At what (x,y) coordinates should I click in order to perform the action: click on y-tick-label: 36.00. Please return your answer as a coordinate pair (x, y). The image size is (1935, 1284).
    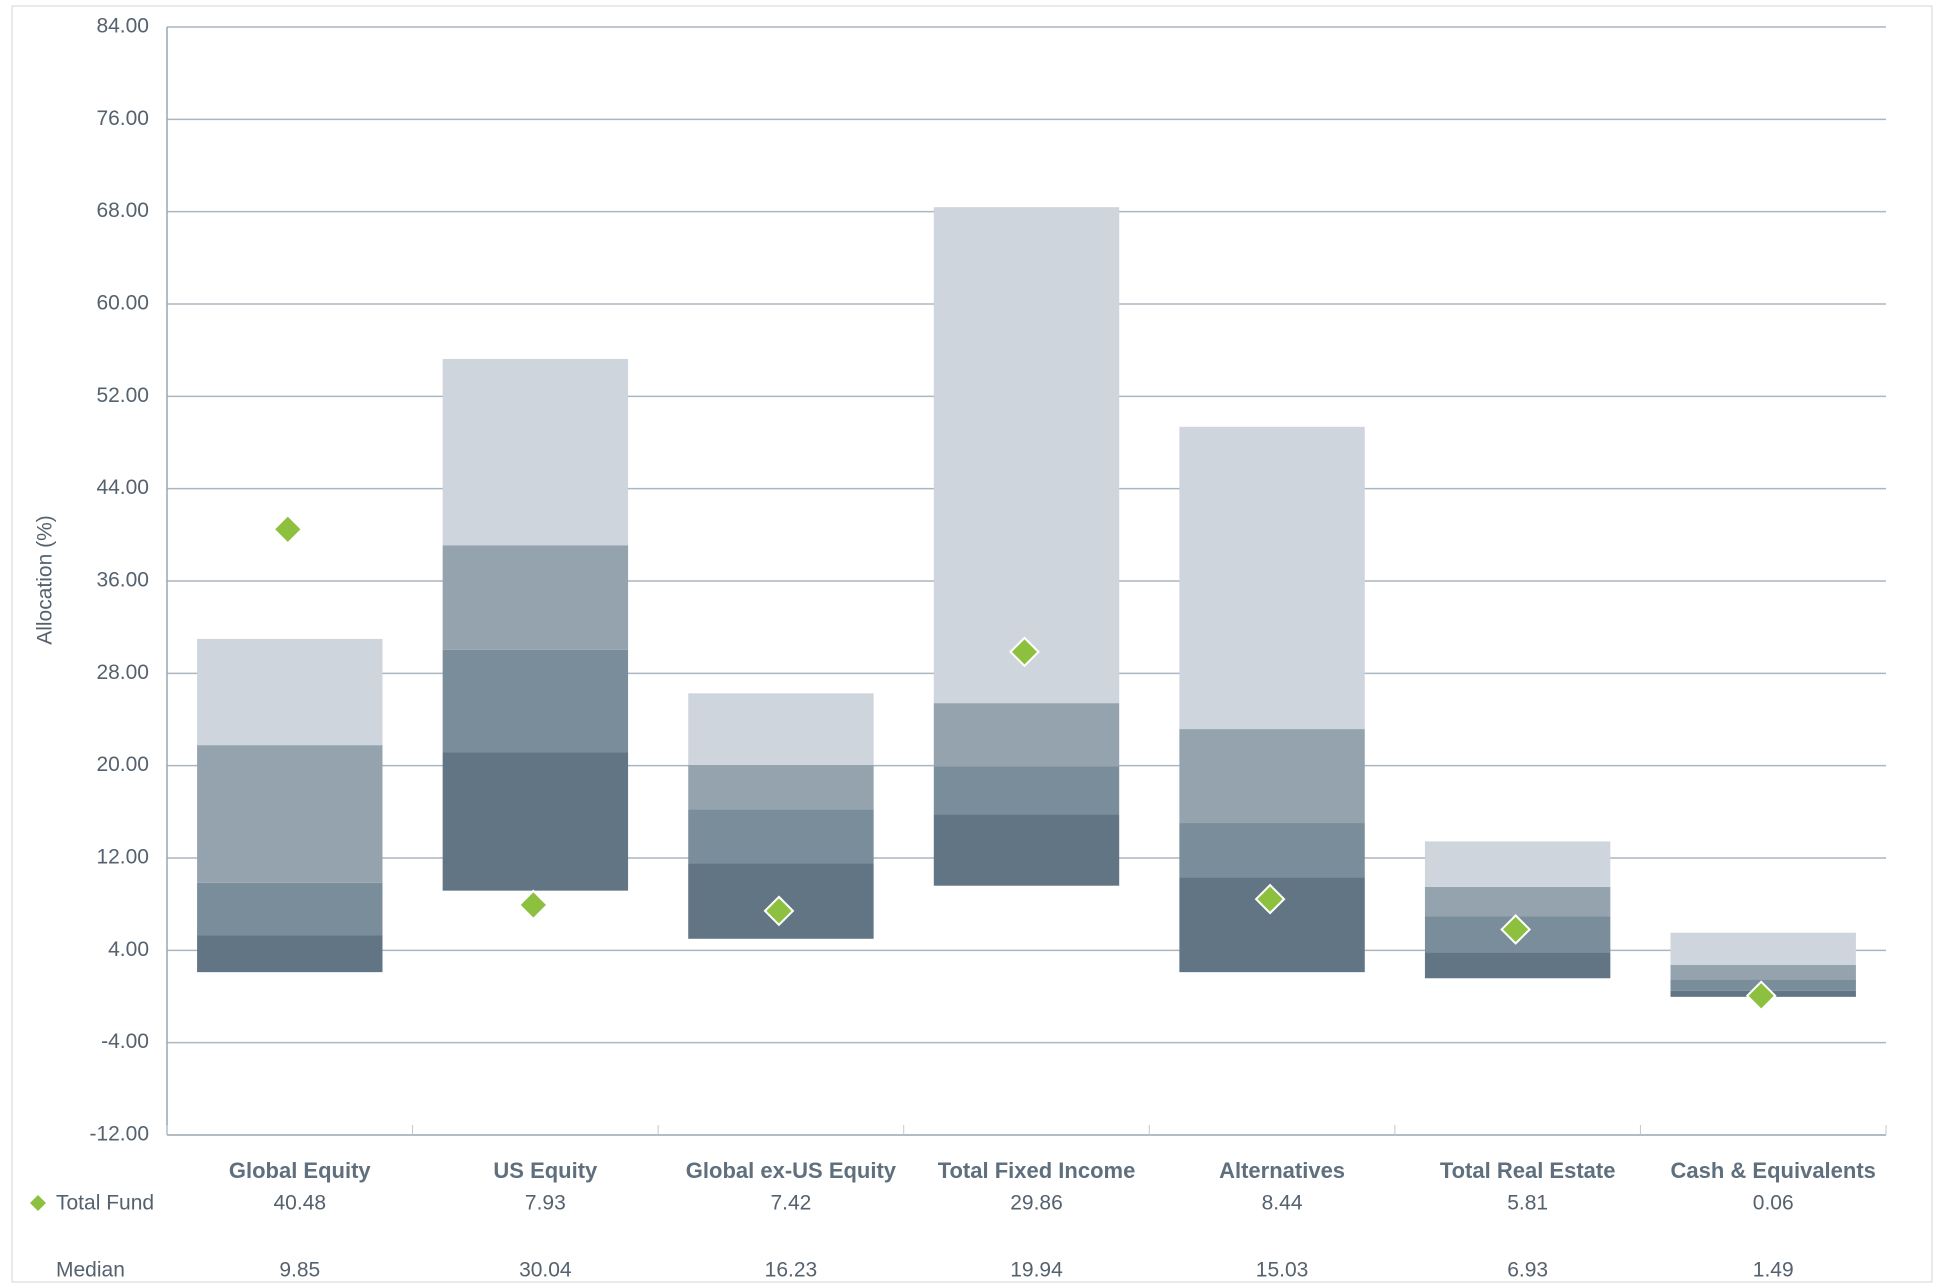
    Looking at the image, I should click on (122, 580).